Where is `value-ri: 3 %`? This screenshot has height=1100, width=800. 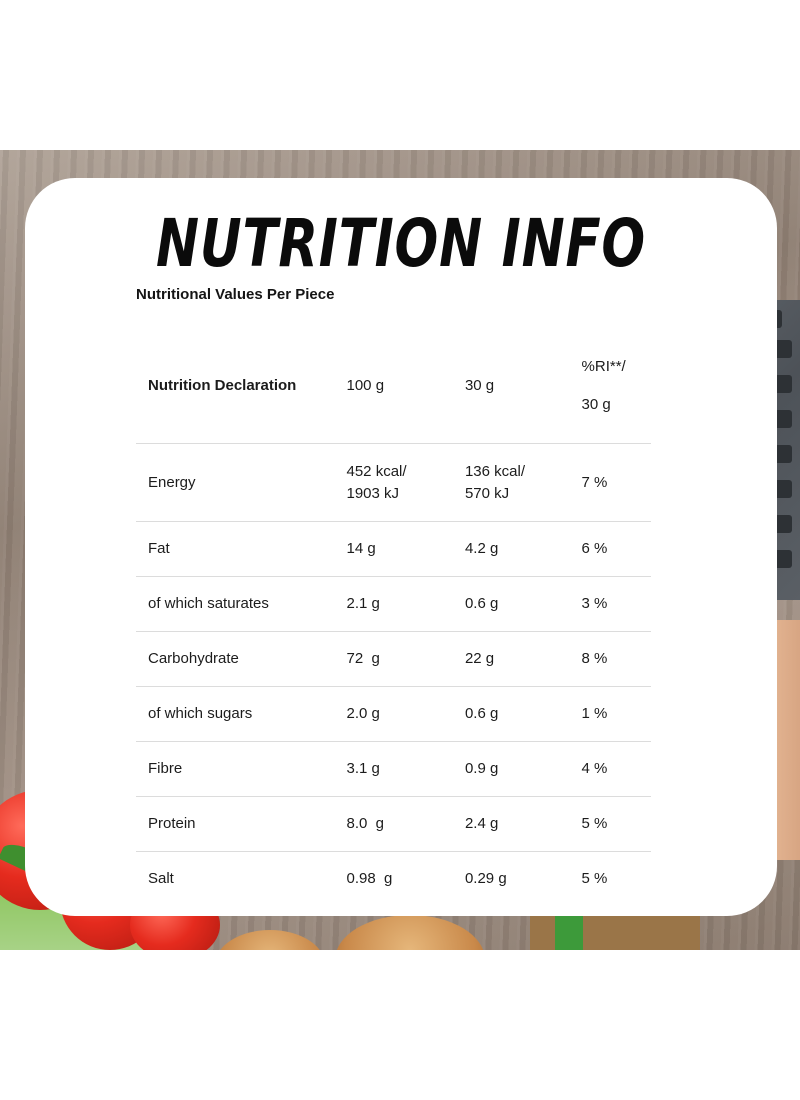 value-ri: 3 % is located at coordinates (610, 604).